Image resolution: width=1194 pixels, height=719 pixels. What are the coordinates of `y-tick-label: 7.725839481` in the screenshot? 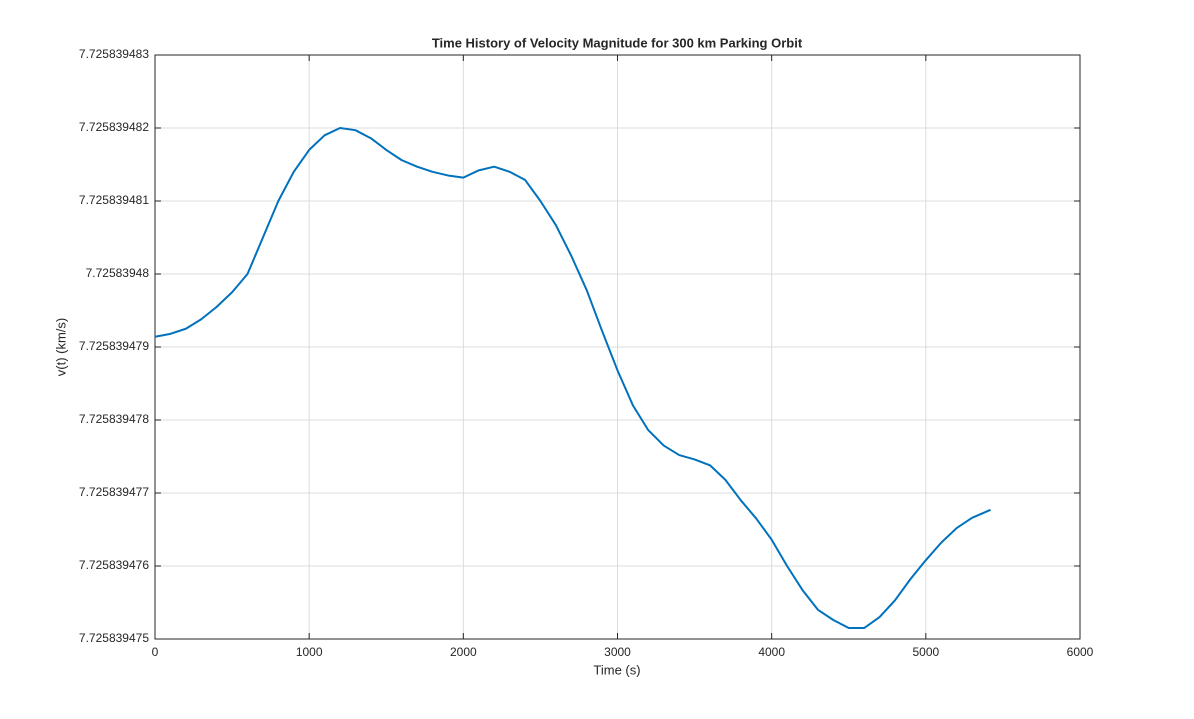 It's located at (114, 200).